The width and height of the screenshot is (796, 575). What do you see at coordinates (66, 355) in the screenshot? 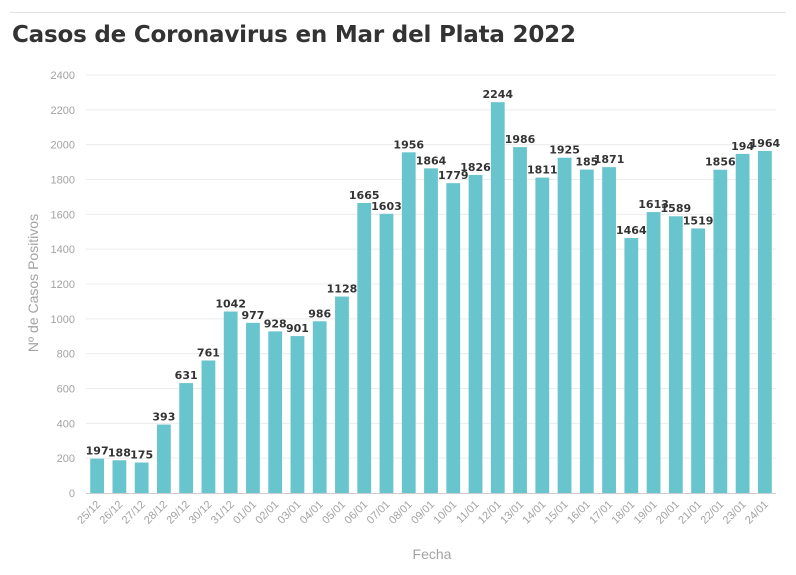
I see `y-tick-label: 800` at bounding box center [66, 355].